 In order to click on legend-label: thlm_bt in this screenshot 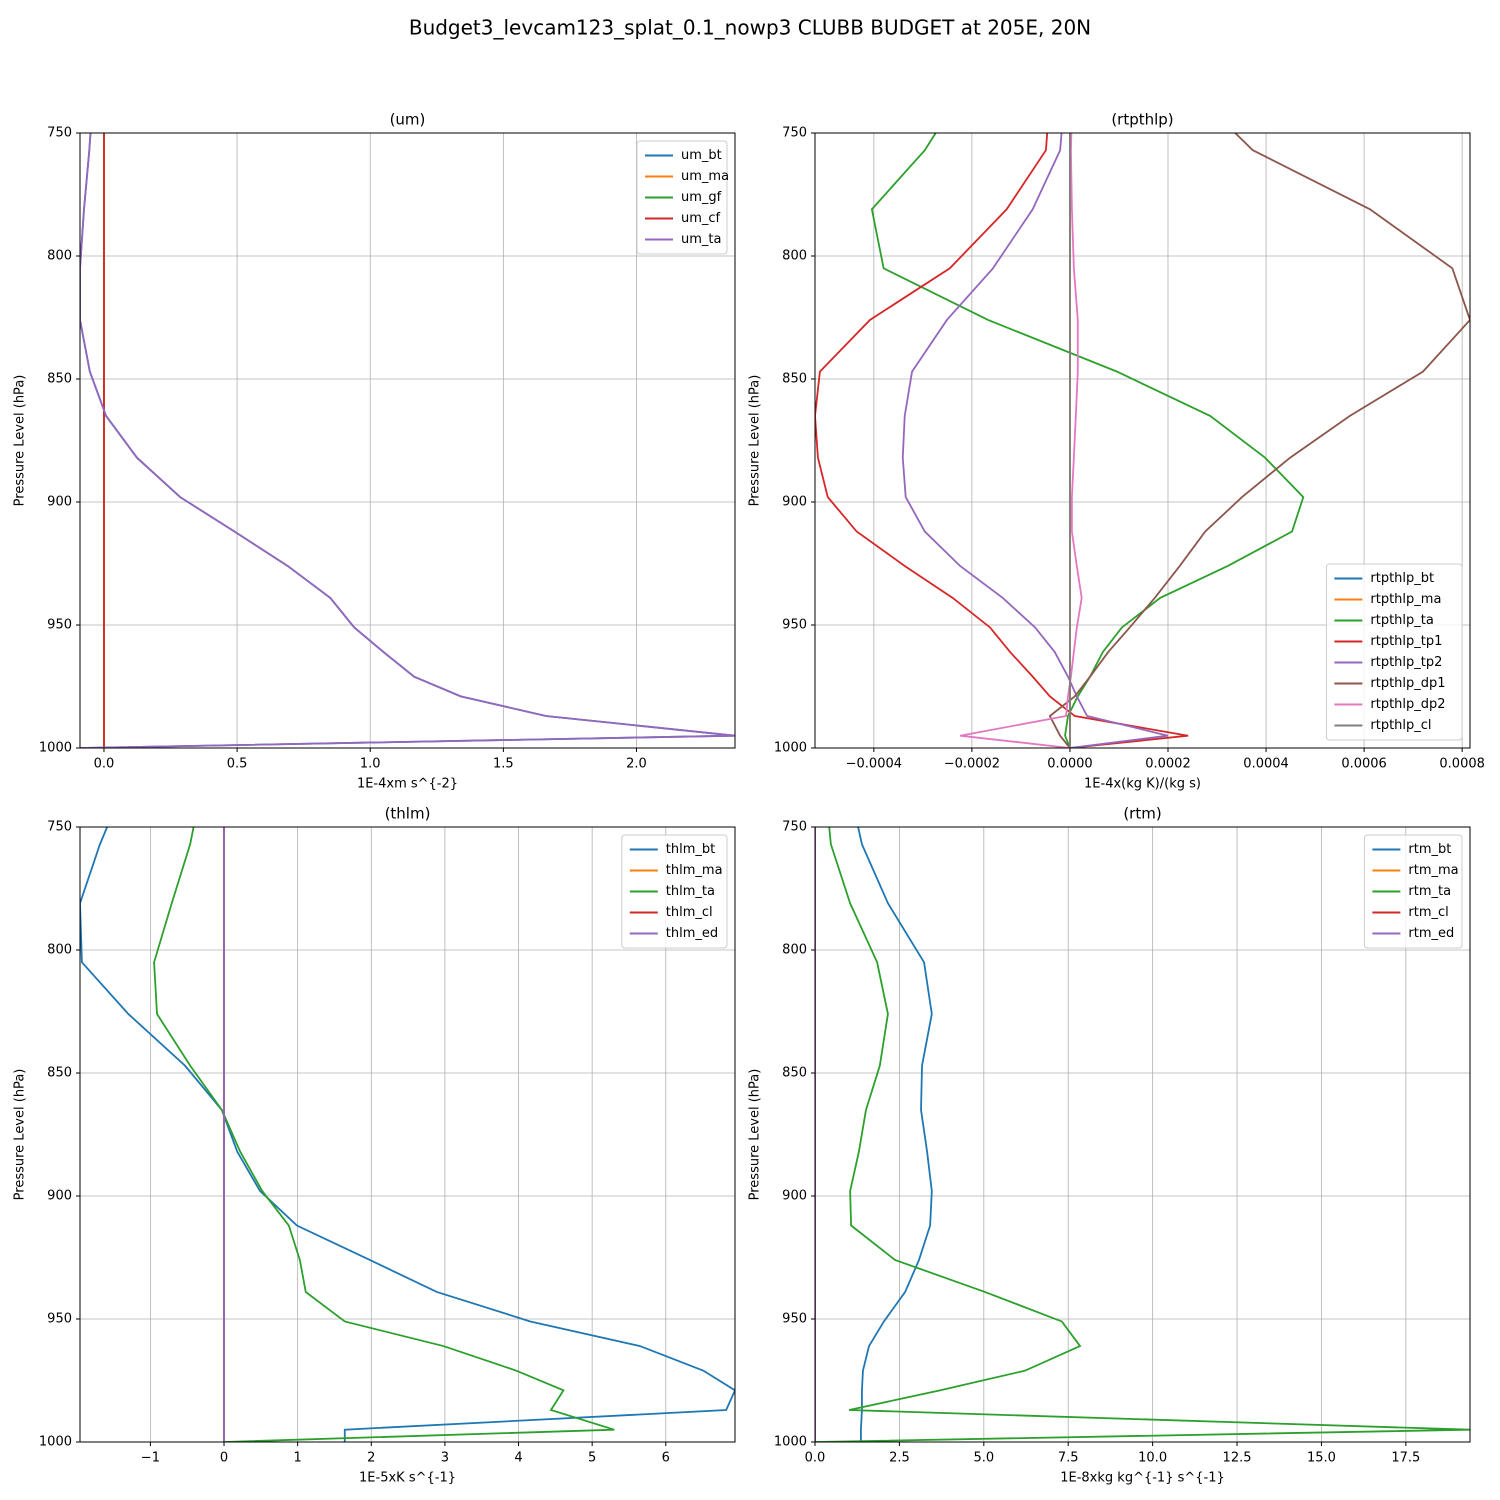, I will do `click(690, 849)`.